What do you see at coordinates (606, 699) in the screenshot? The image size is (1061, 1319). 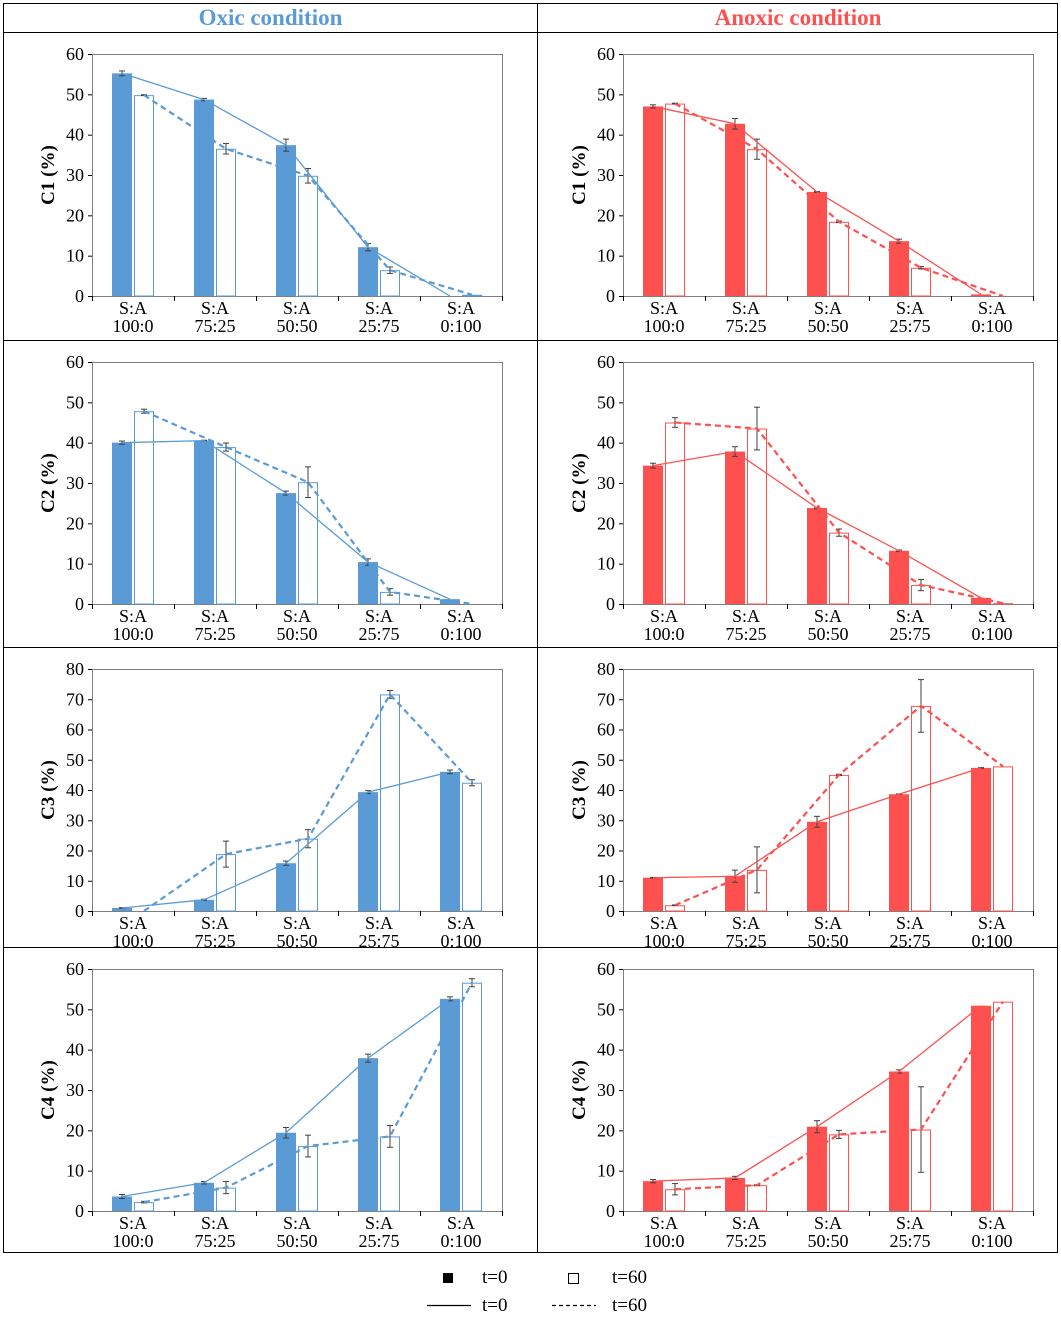 I see `y-tick-label: 70` at bounding box center [606, 699].